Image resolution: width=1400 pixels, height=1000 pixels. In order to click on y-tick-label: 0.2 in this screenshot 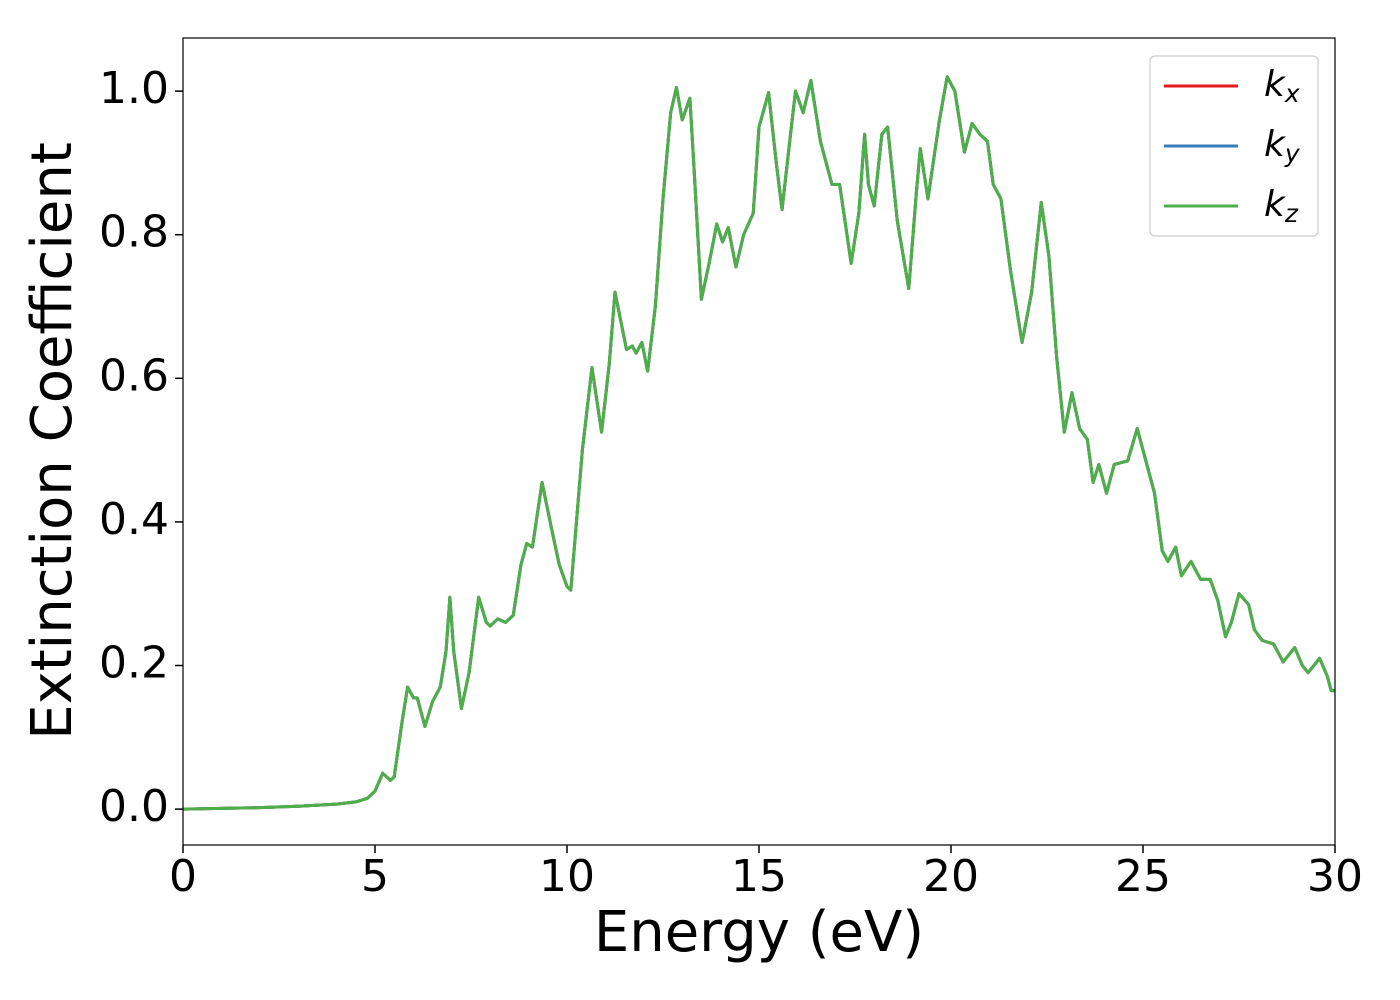, I will do `click(134, 663)`.